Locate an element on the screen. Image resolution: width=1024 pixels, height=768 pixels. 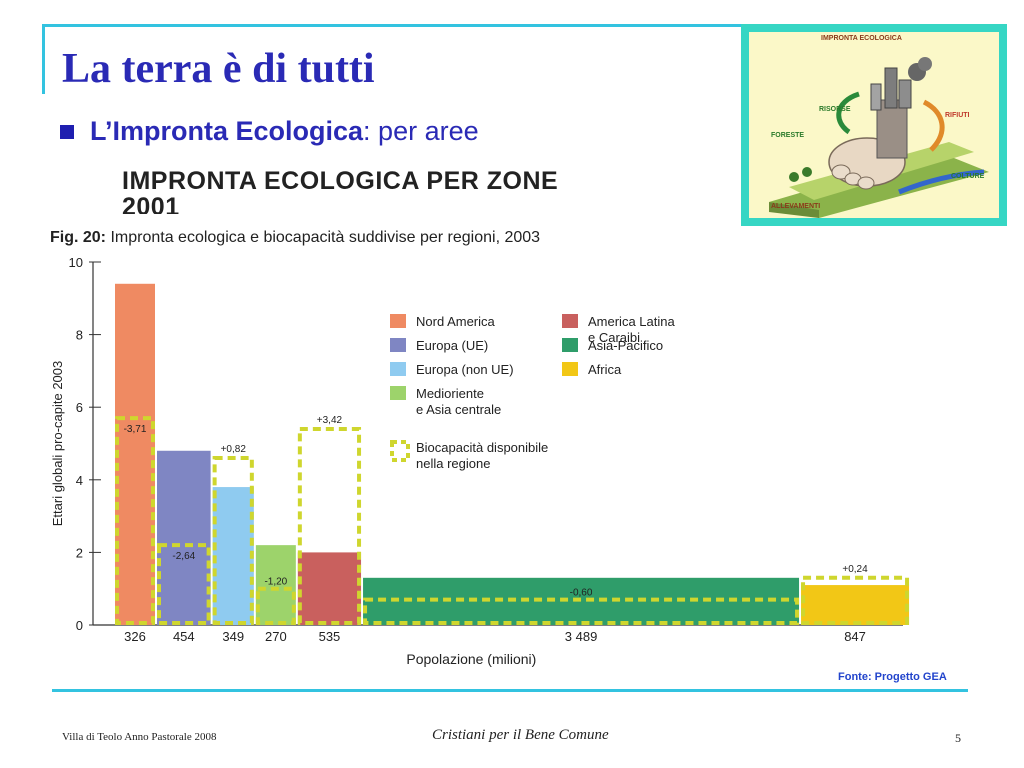
source-note: Fonte: Progetto GEA is located at coordinates (892, 677).